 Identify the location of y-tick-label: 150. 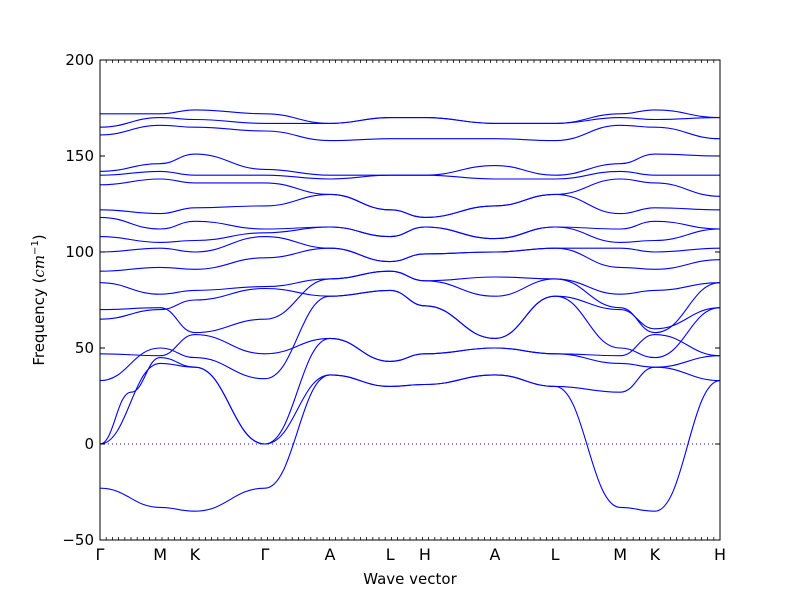
(79, 156).